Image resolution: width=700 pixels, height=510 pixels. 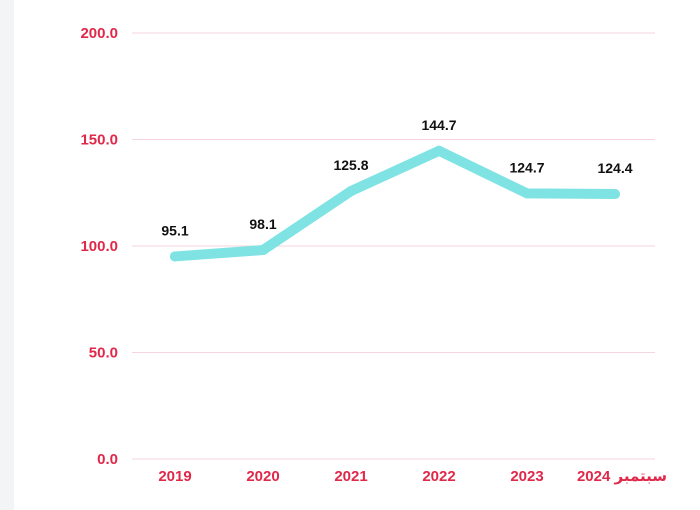 I want to click on data-label: 144.7, so click(x=438, y=125).